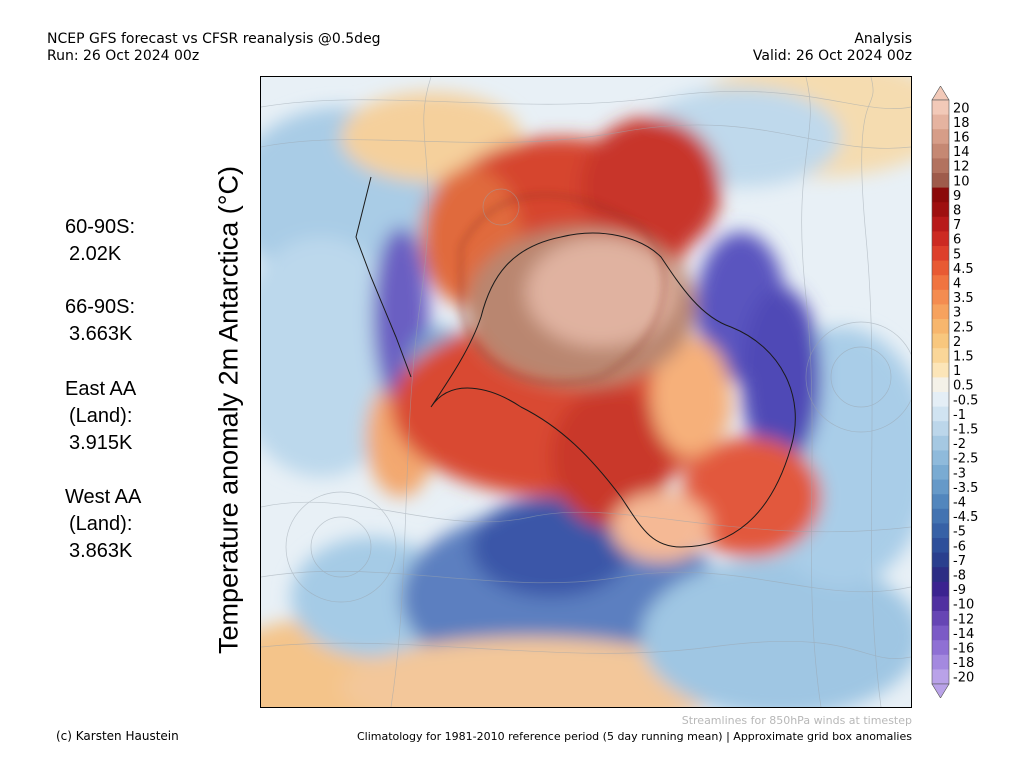 The height and width of the screenshot is (768, 1024). What do you see at coordinates (959, 546) in the screenshot?
I see `colorbar-tick-label: -6` at bounding box center [959, 546].